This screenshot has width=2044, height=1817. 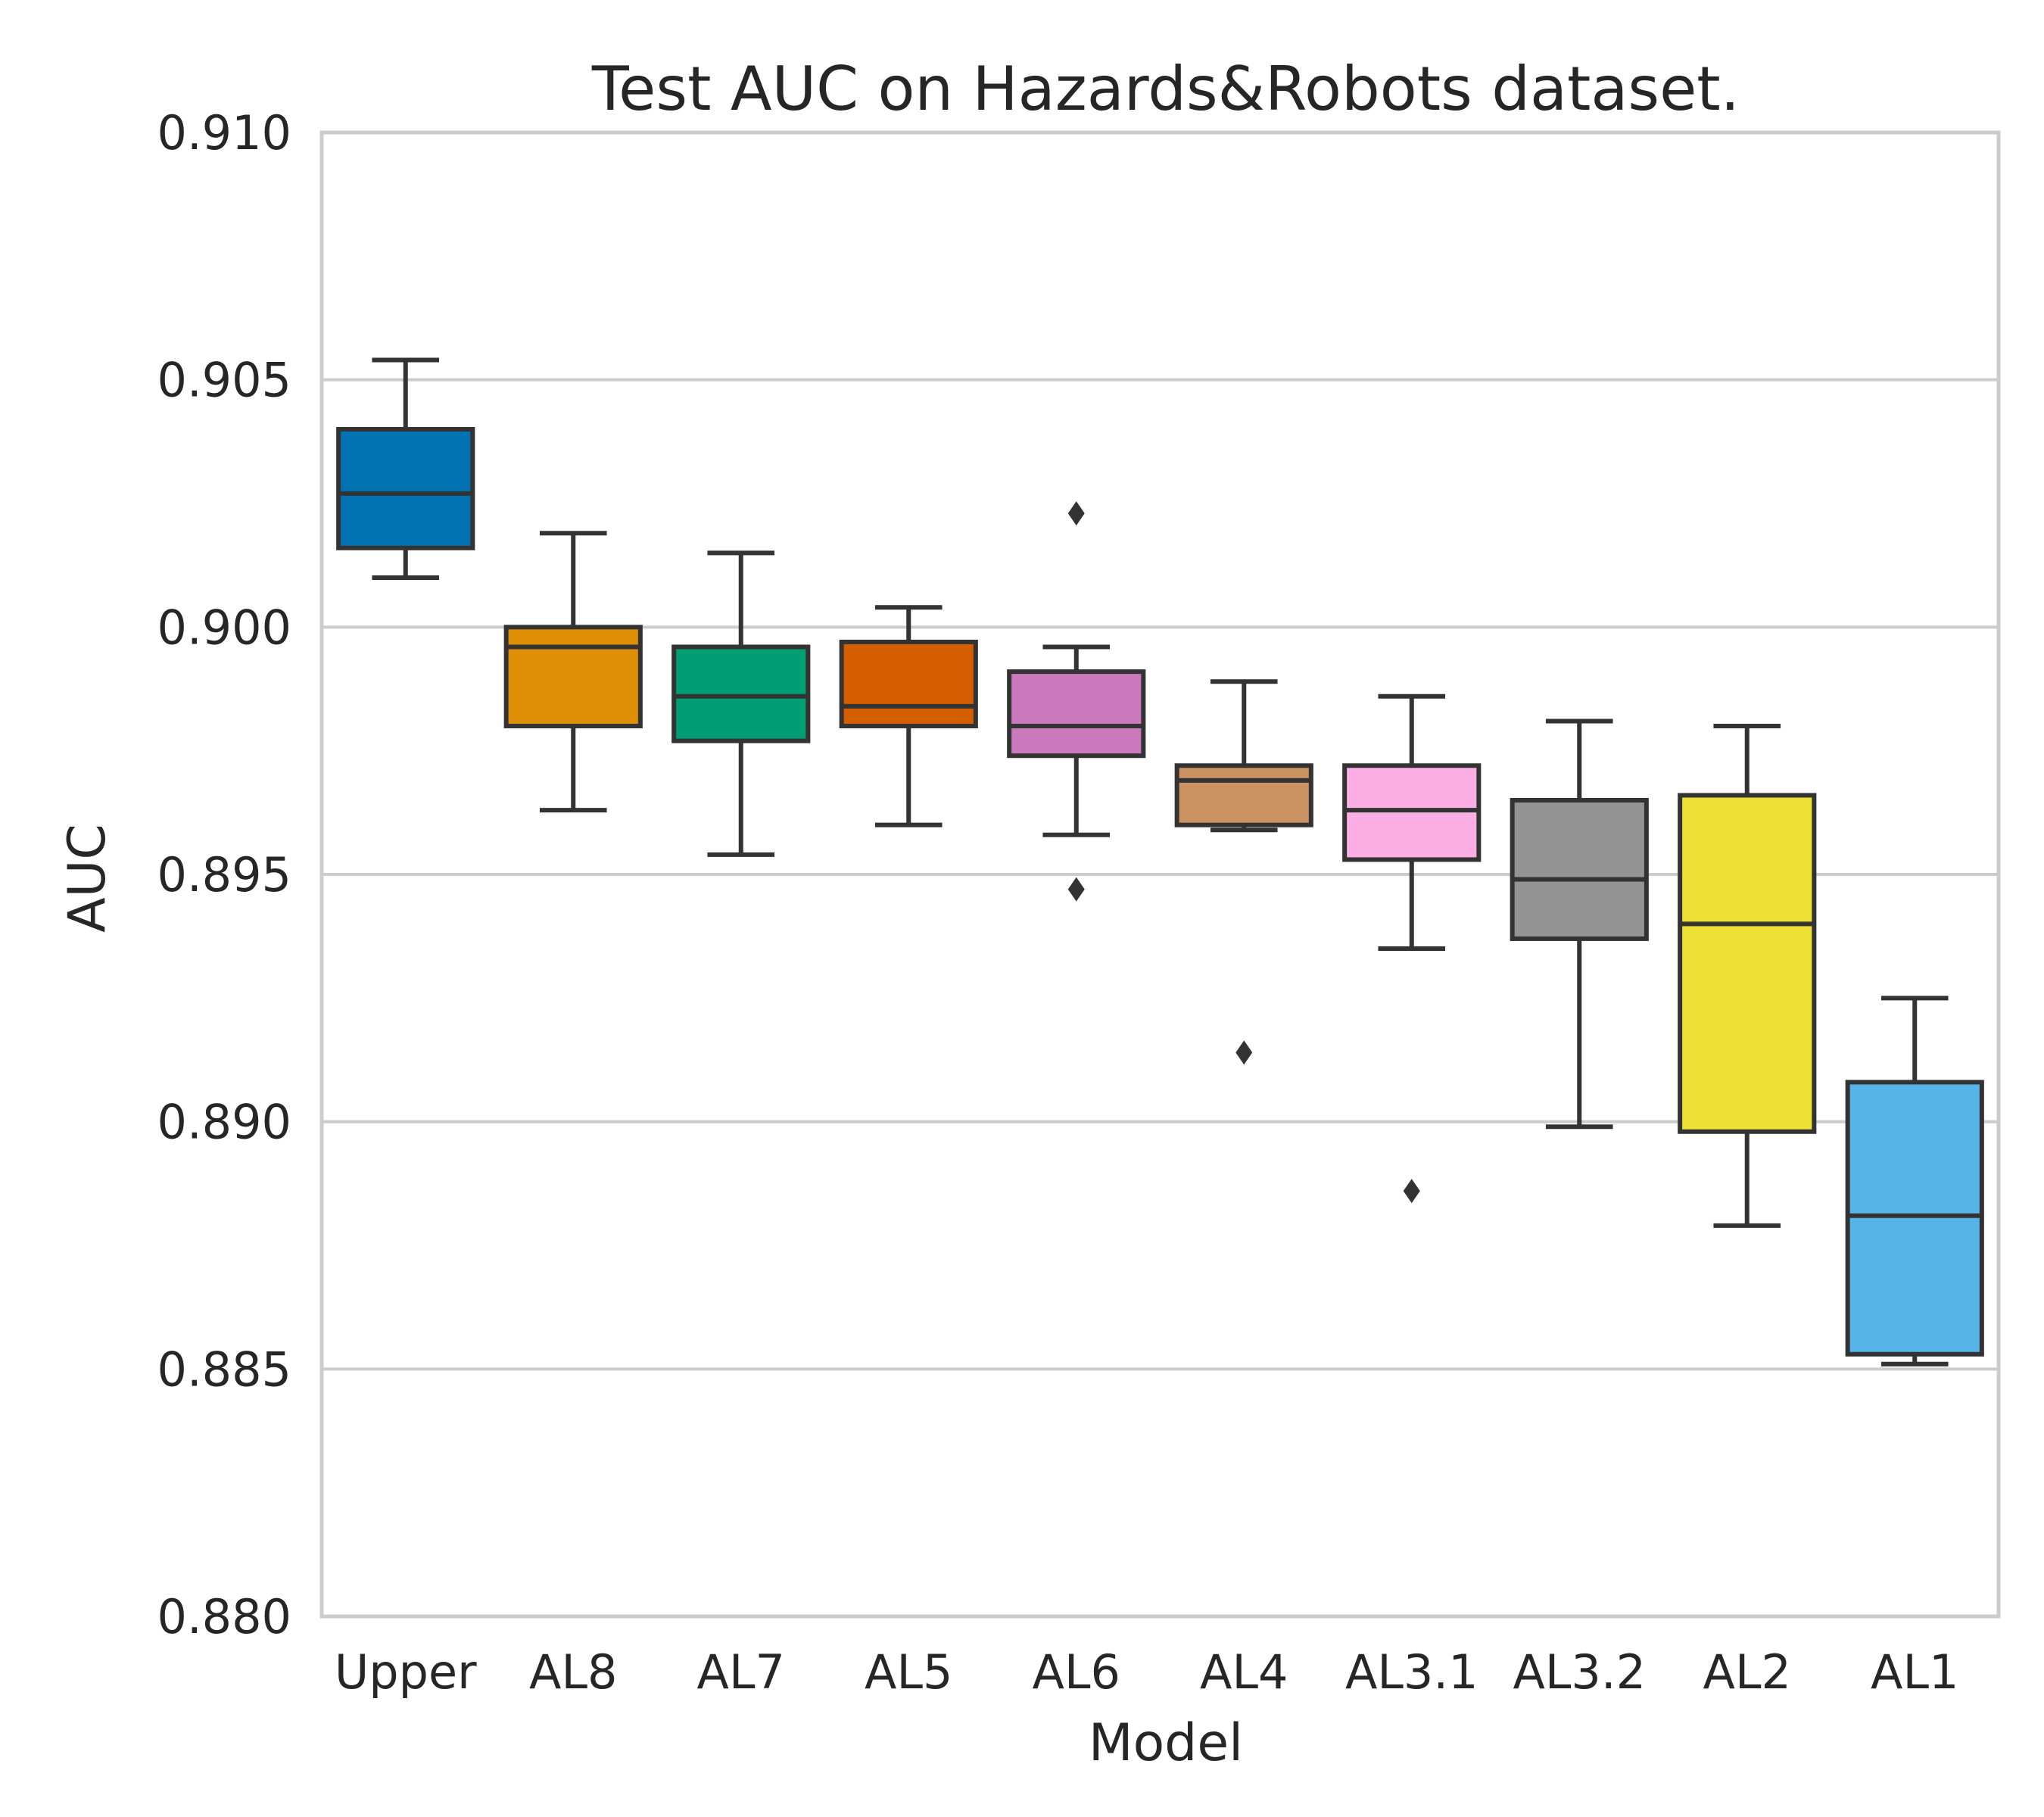 I want to click on x-axis-label: Model, so click(x=1166, y=1743).